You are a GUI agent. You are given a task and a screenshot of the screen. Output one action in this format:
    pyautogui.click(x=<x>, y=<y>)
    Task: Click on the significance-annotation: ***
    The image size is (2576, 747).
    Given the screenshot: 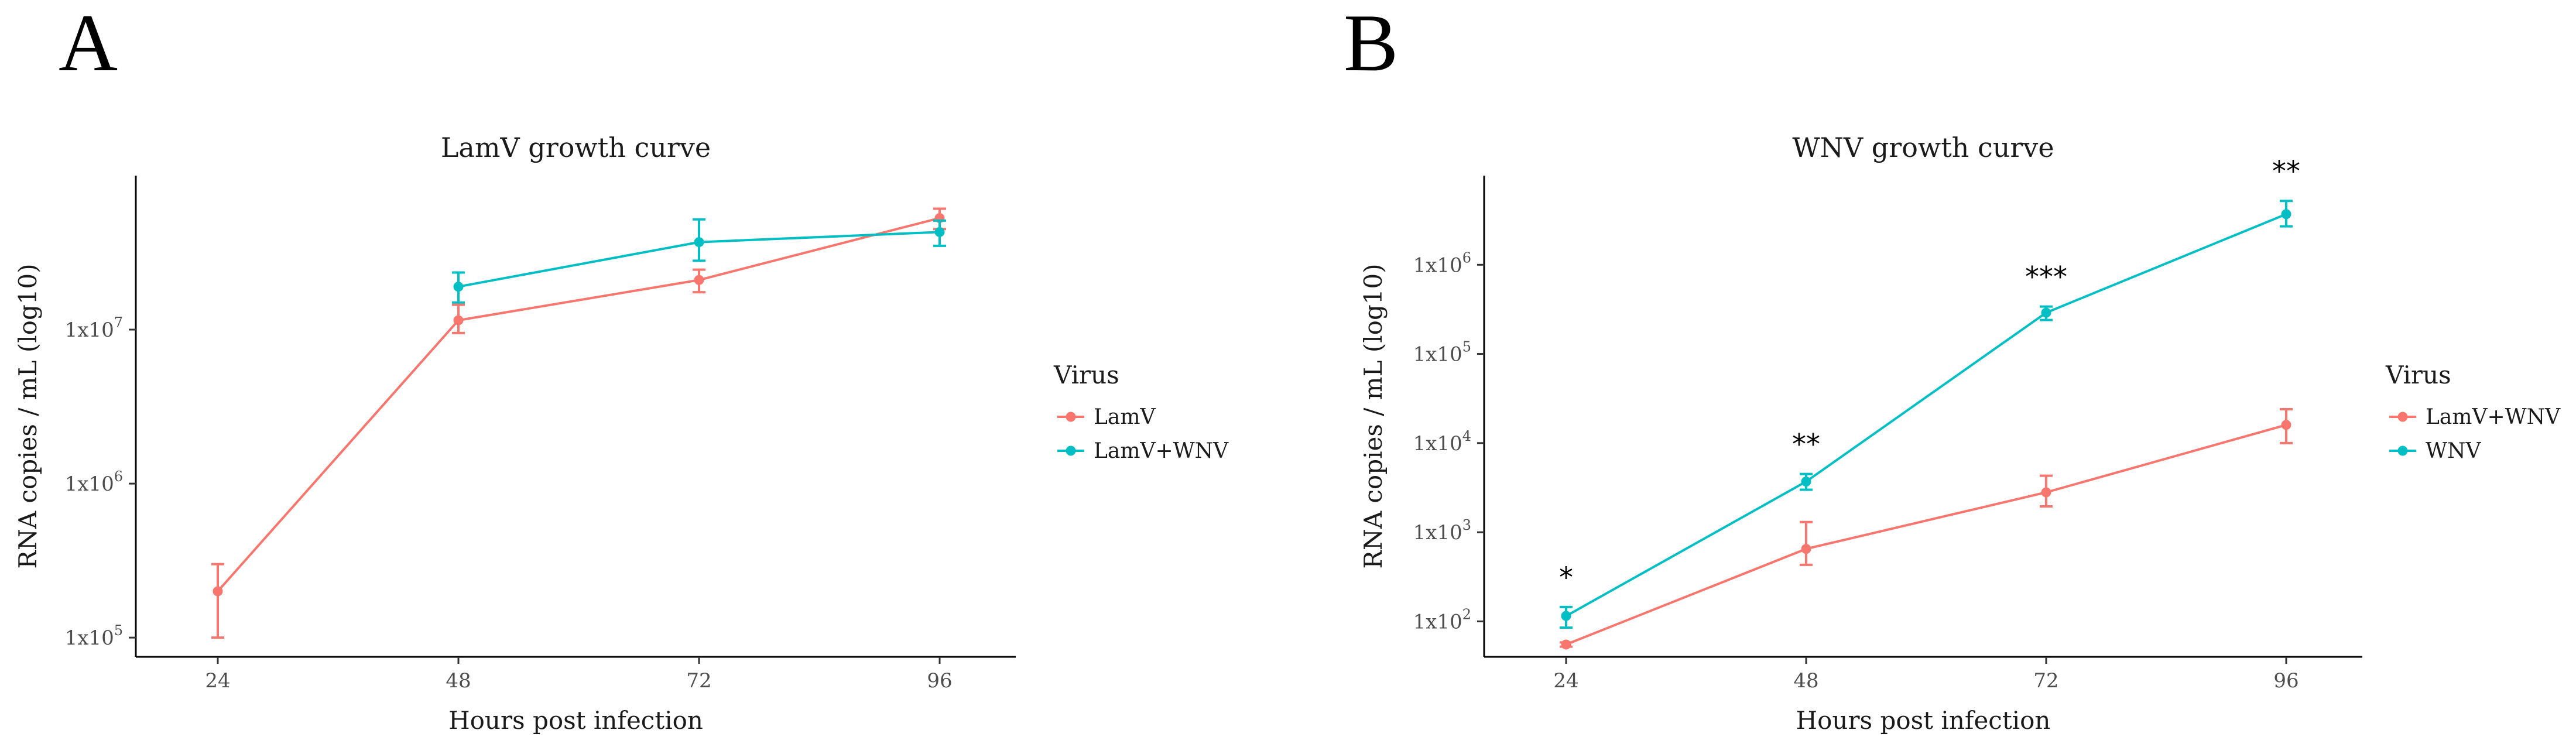 What is the action you would take?
    pyautogui.click(x=2046, y=277)
    